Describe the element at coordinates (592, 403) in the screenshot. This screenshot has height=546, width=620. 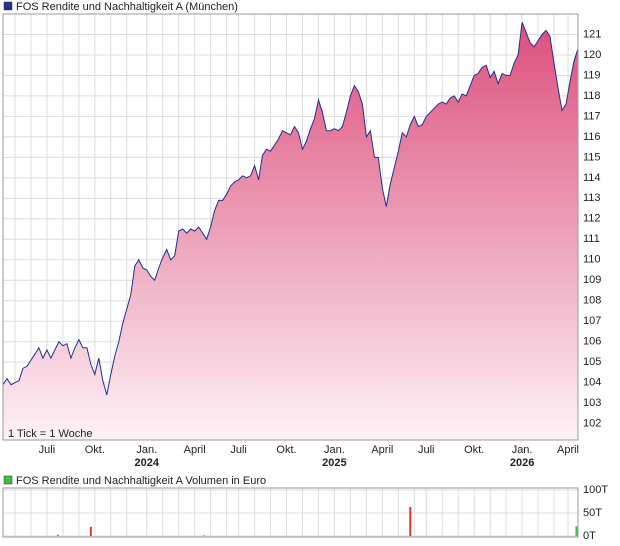
I see `y-tick-label: 103` at that location.